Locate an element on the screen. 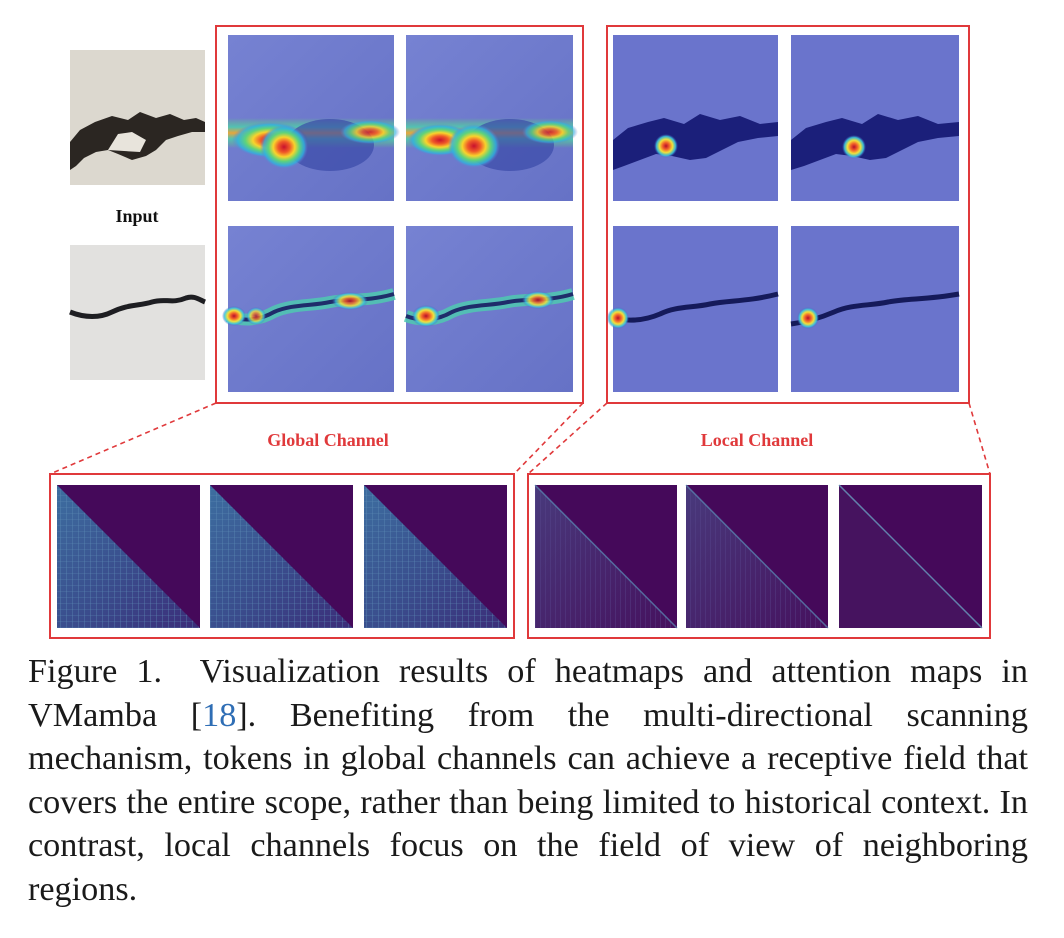 This screenshot has height=938, width=1064. local-heatmap-top-left is located at coordinates (695, 118).